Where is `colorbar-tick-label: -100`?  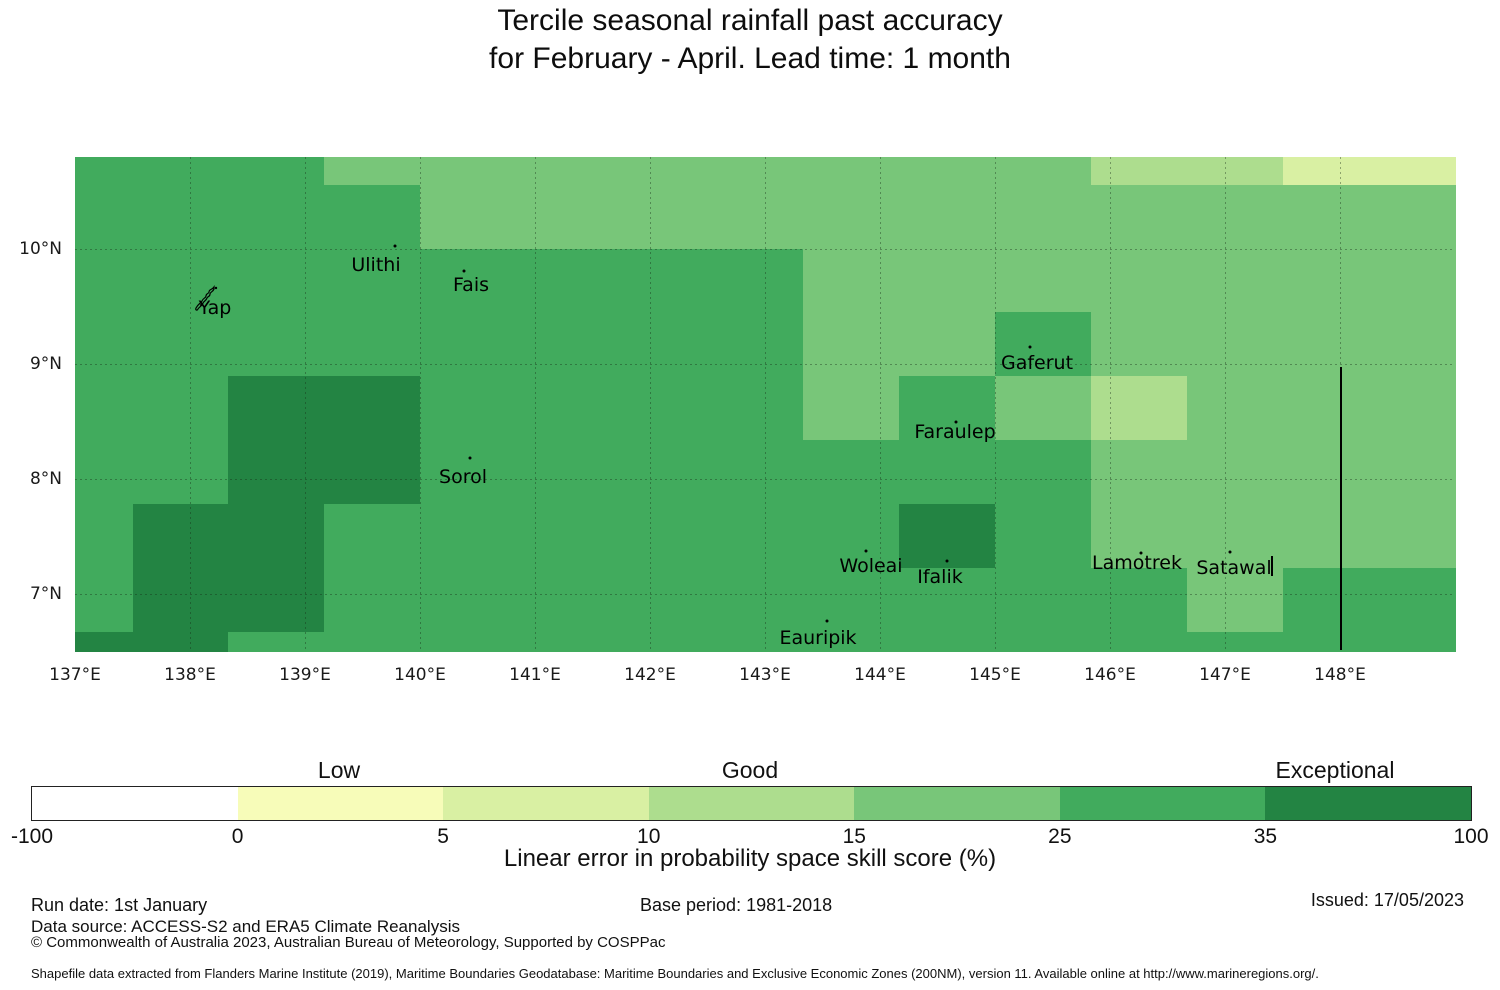
colorbar-tick-label: -100 is located at coordinates (32, 836).